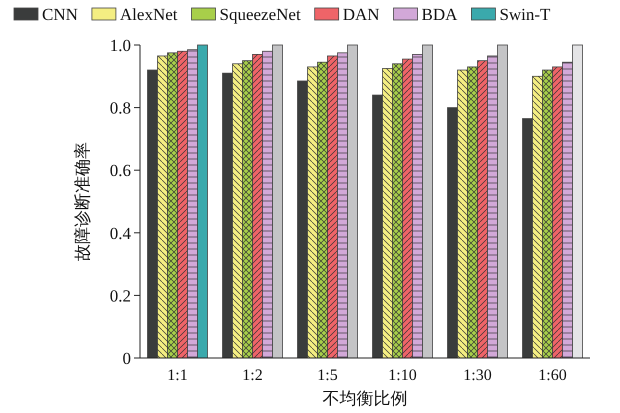  I want to click on y-tick-label: 0, so click(126, 358).